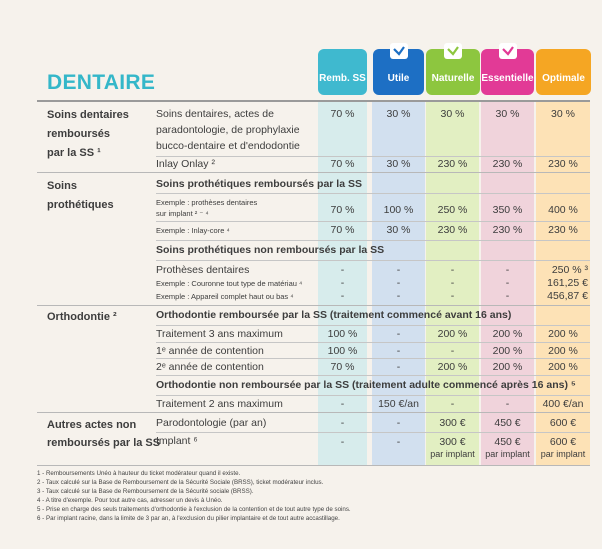  Describe the element at coordinates (452, 447) in the screenshot. I see `cell-value: 300 € par implant` at that location.